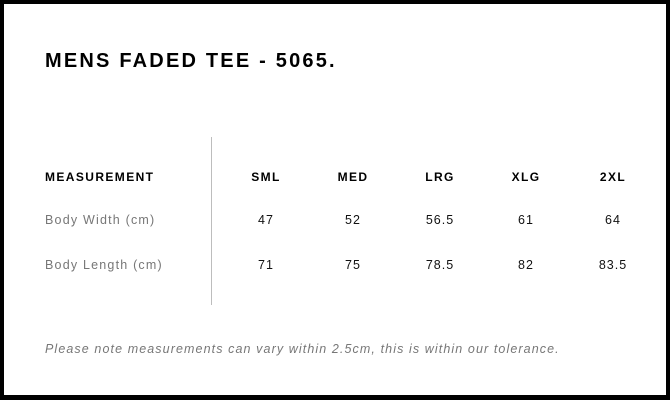 This screenshot has height=400, width=670. What do you see at coordinates (440, 265) in the screenshot?
I see `table-cell: 78.5` at bounding box center [440, 265].